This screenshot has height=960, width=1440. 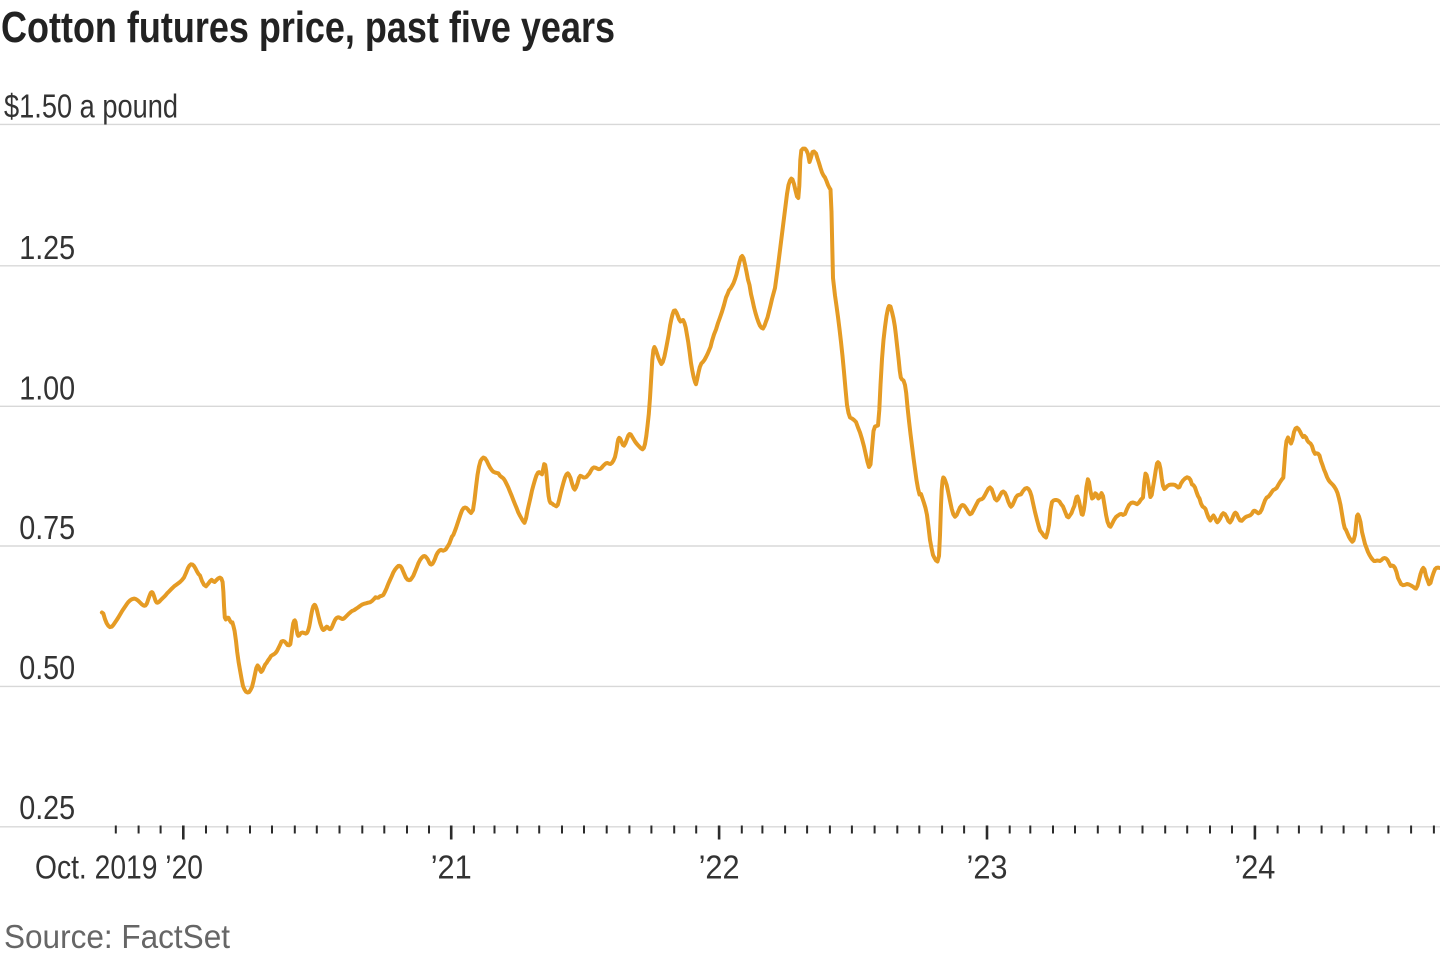 What do you see at coordinates (117, 936) in the screenshot?
I see `svg-text: Source: FactSet` at bounding box center [117, 936].